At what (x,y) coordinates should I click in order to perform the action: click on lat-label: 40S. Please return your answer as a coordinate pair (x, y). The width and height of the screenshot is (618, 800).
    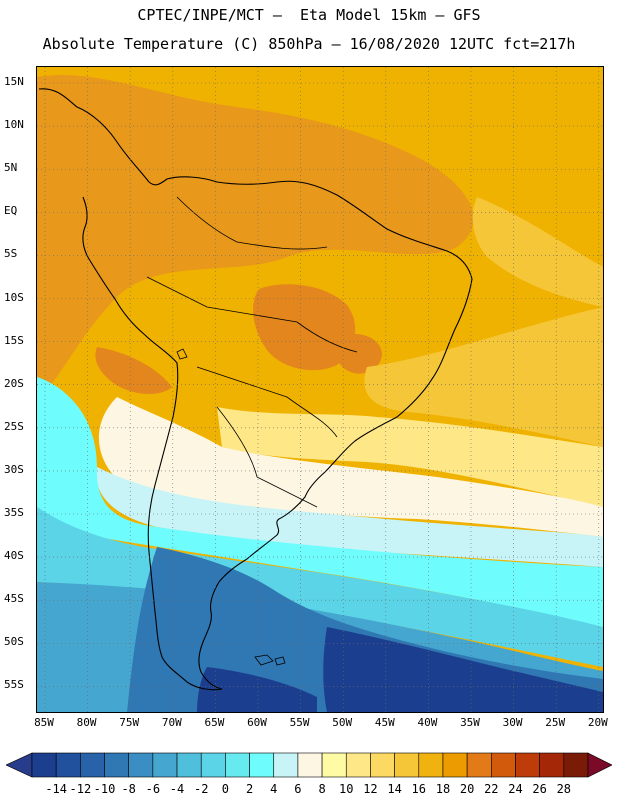
    Looking at the image, I should click on (14, 556).